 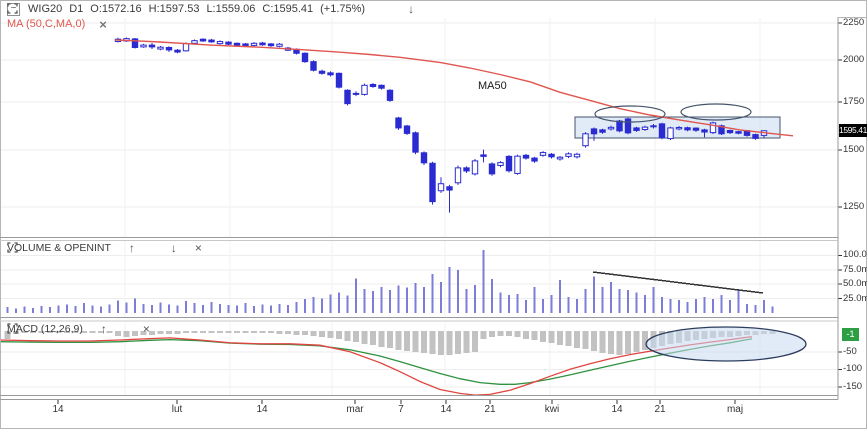 I want to click on close-value: C:1595.41, so click(x=288, y=9).